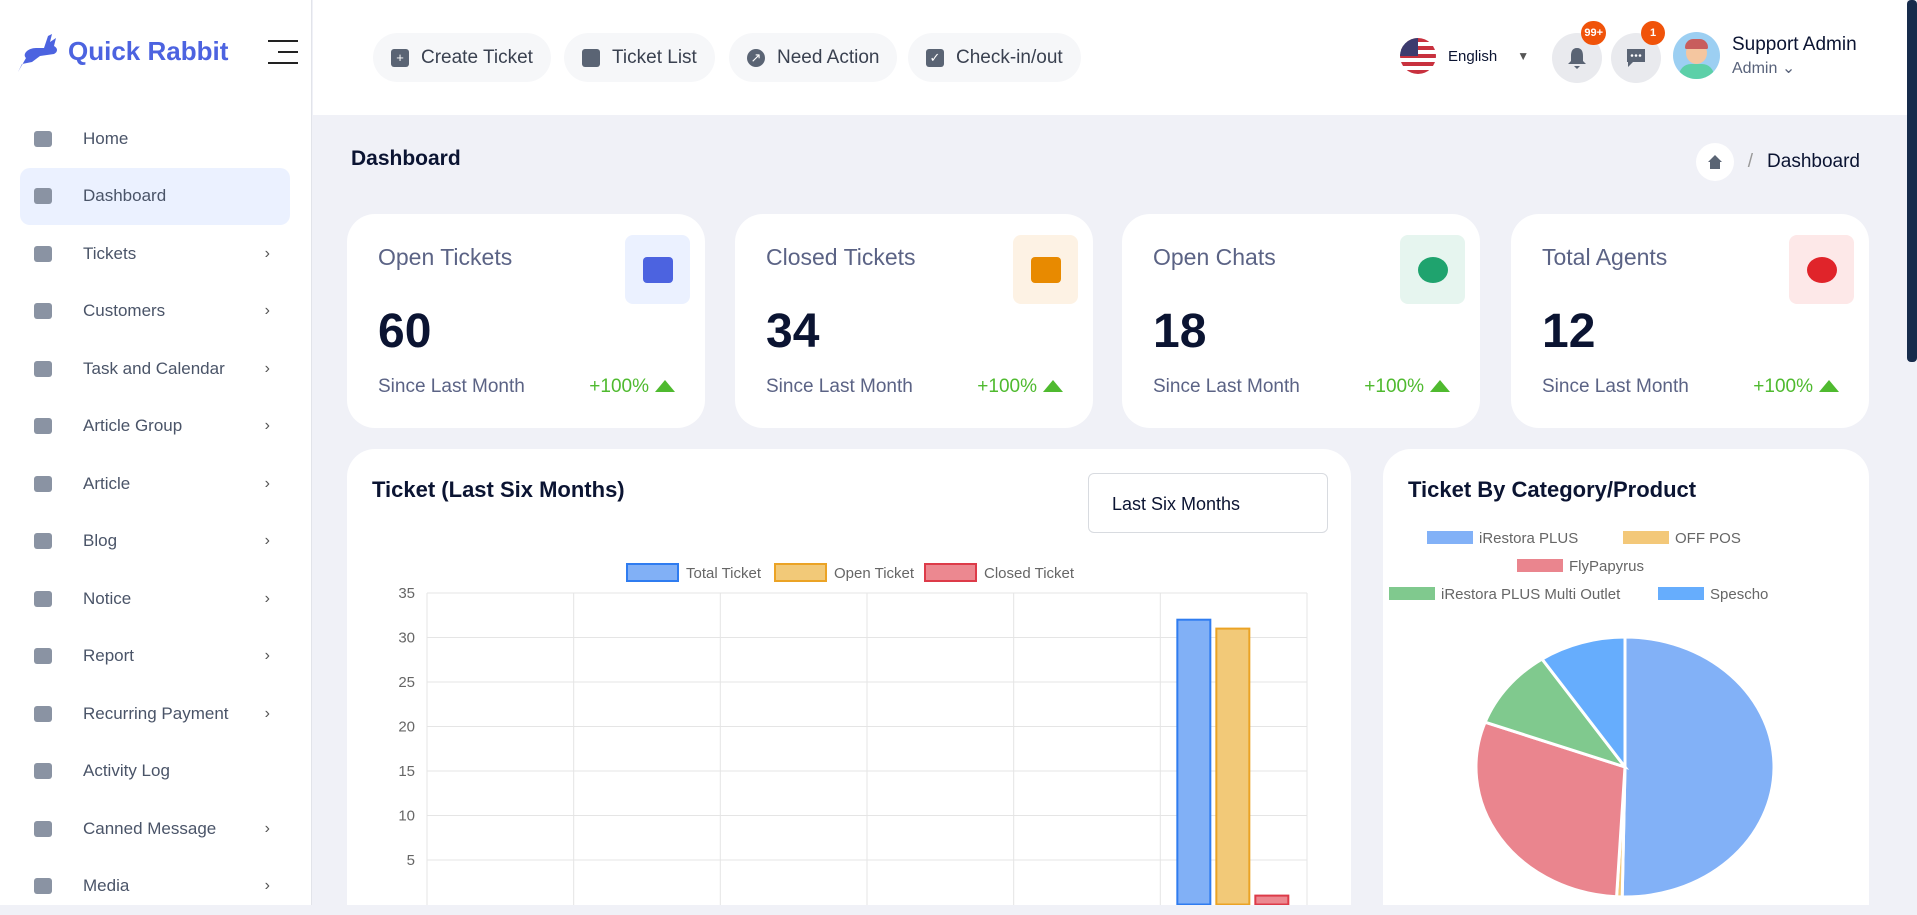  What do you see at coordinates (654, 58) in the screenshot?
I see `ticket-list-label: Ticket List` at bounding box center [654, 58].